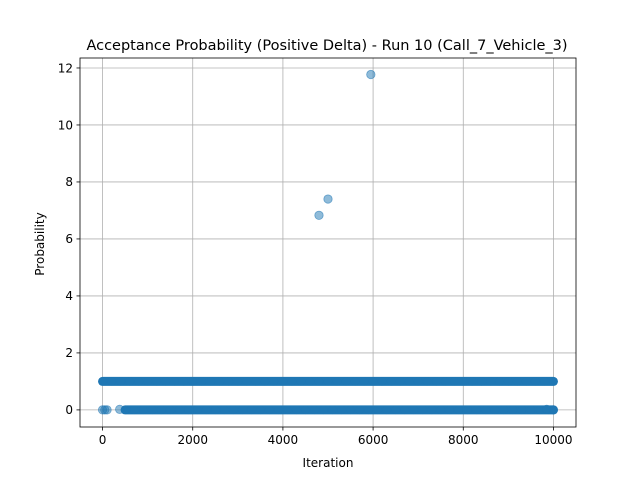 This screenshot has width=640, height=480. What do you see at coordinates (328, 463) in the screenshot?
I see `x-axis-label: Iteration` at bounding box center [328, 463].